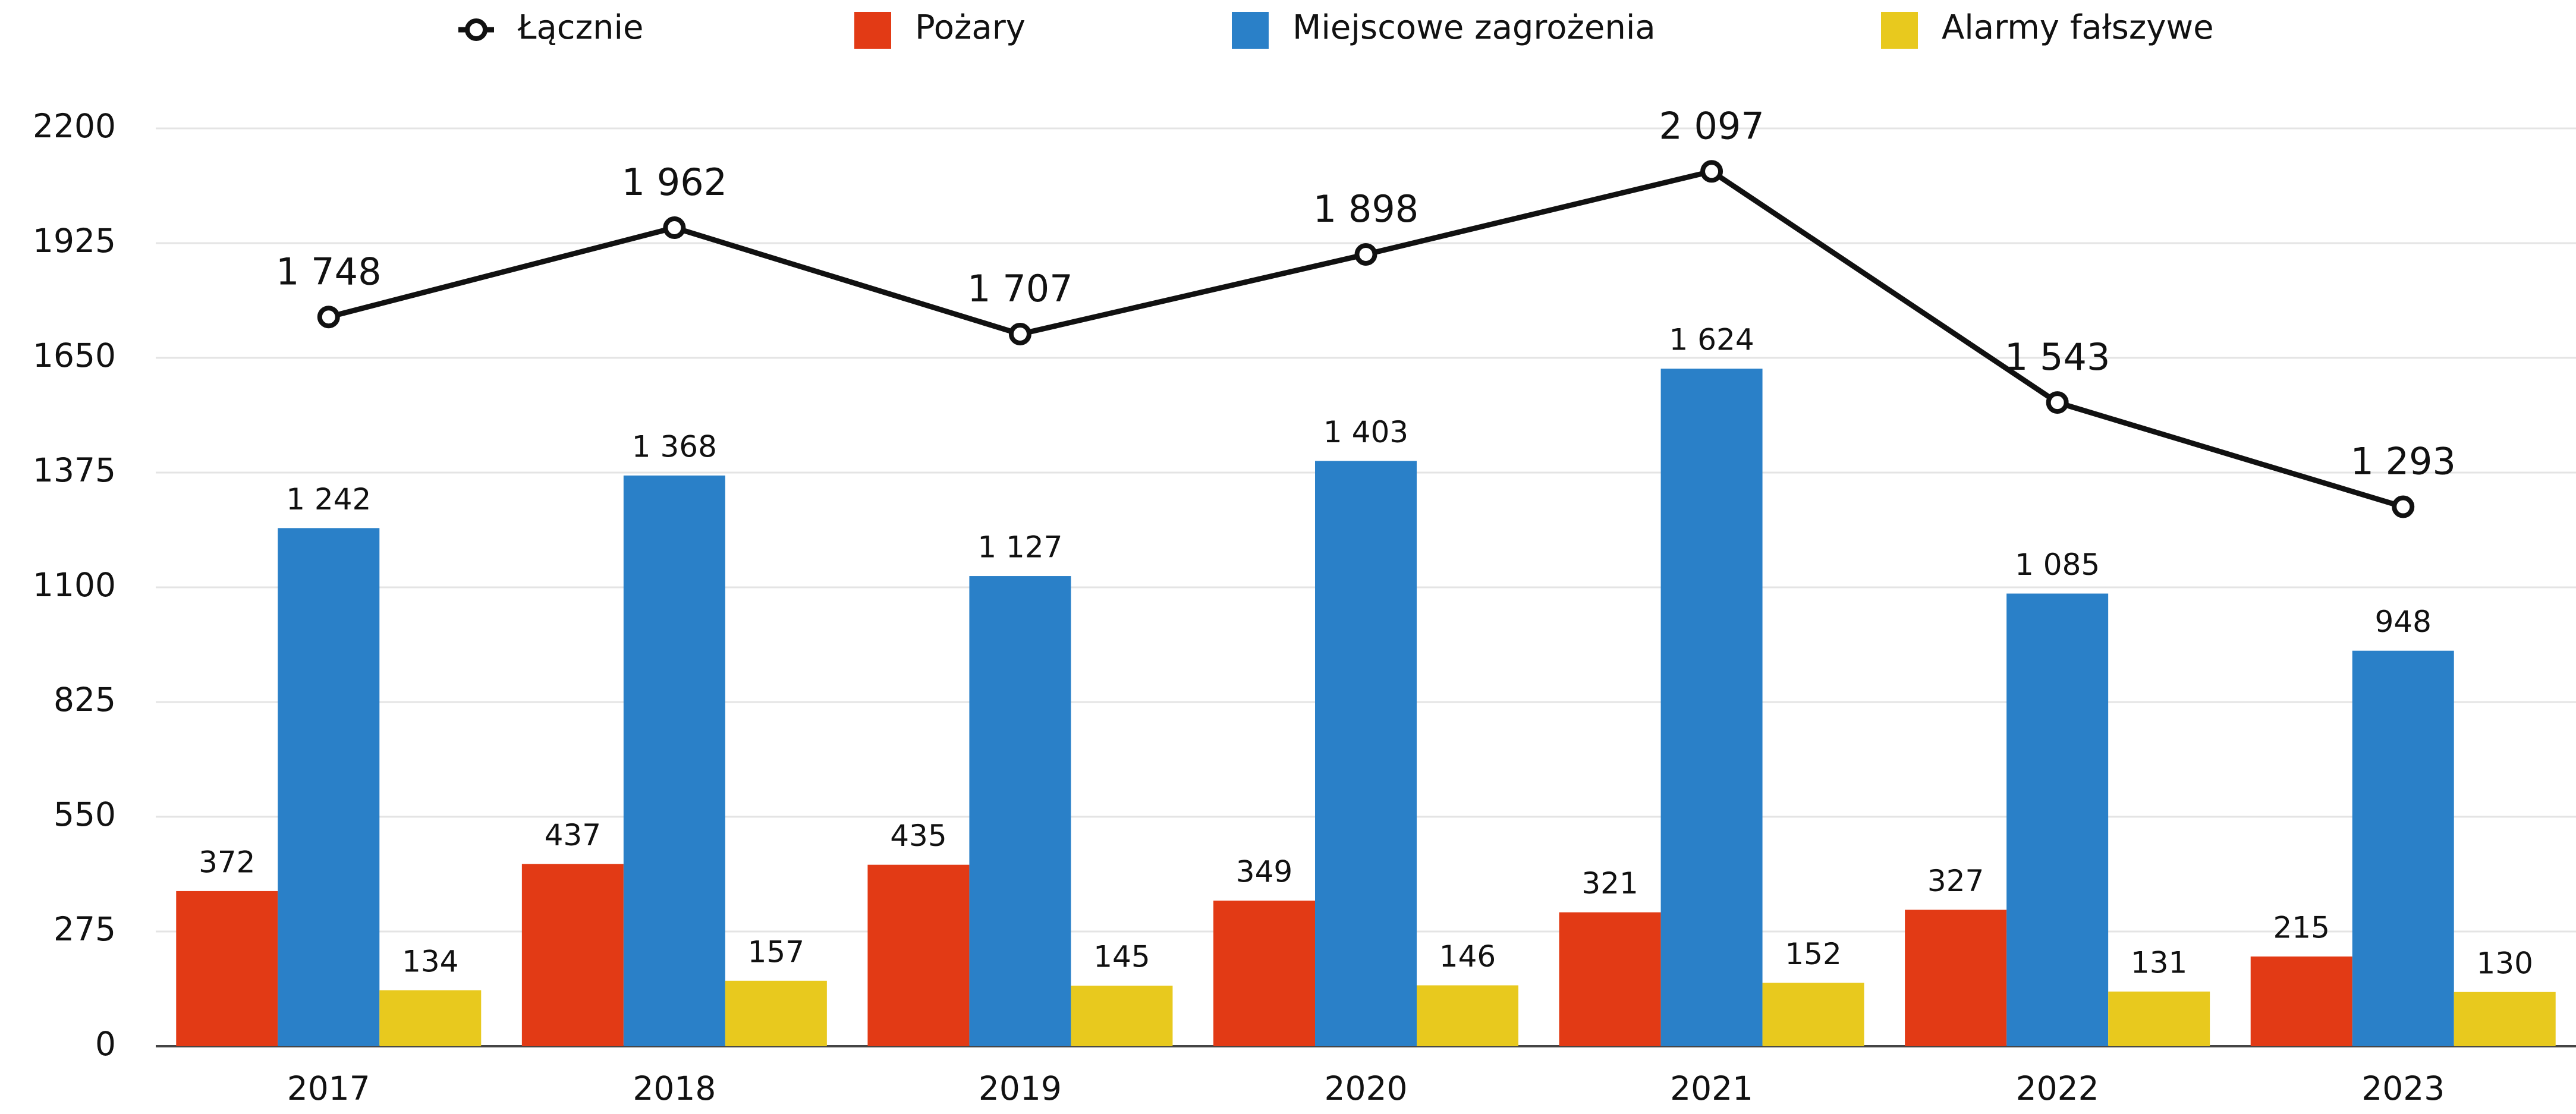 The height and width of the screenshot is (1114, 2576). I want to click on bar-value-label: 1 624, so click(1711, 340).